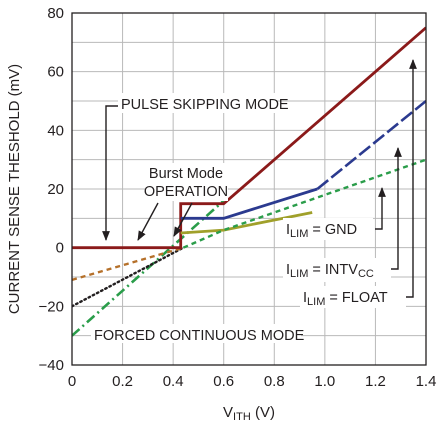  I want to click on burst-operation-label: OPERATION, so click(186, 192).